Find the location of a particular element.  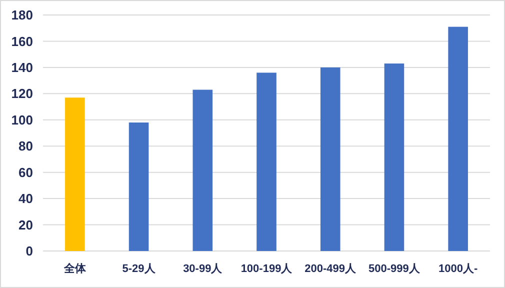

x-tick-label: 200-499人 is located at coordinates (331, 269).